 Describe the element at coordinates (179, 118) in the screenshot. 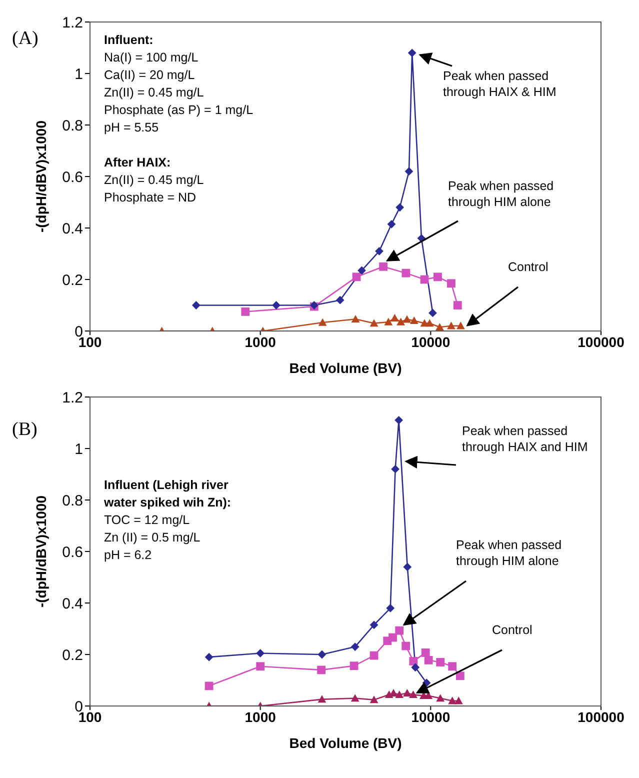

I see `text: Influent: Na(I) = 100 mg/L Ca(II) = 20 mg/L Zn(II) = 0.45 mg/L Phosphate (as P) = 1 mg/L pH = 5.55 After HAIX: Zn(II) = 0.45 mg/L Phosphate = ND` at that location.